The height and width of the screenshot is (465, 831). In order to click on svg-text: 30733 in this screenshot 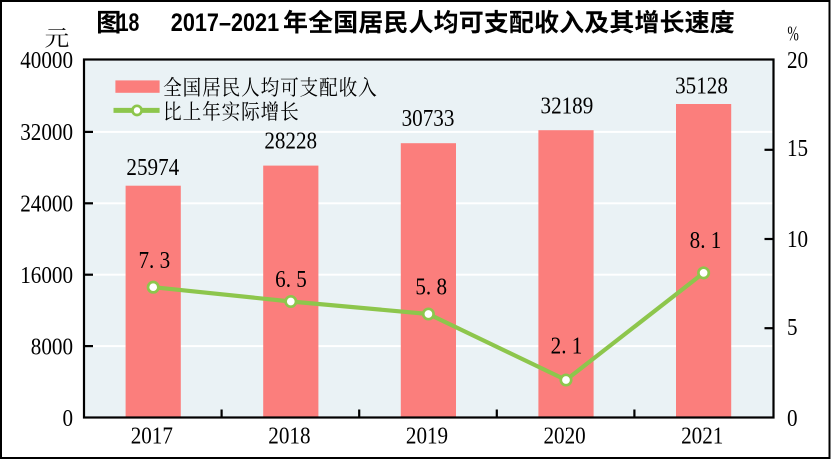, I will do `click(428, 118)`.